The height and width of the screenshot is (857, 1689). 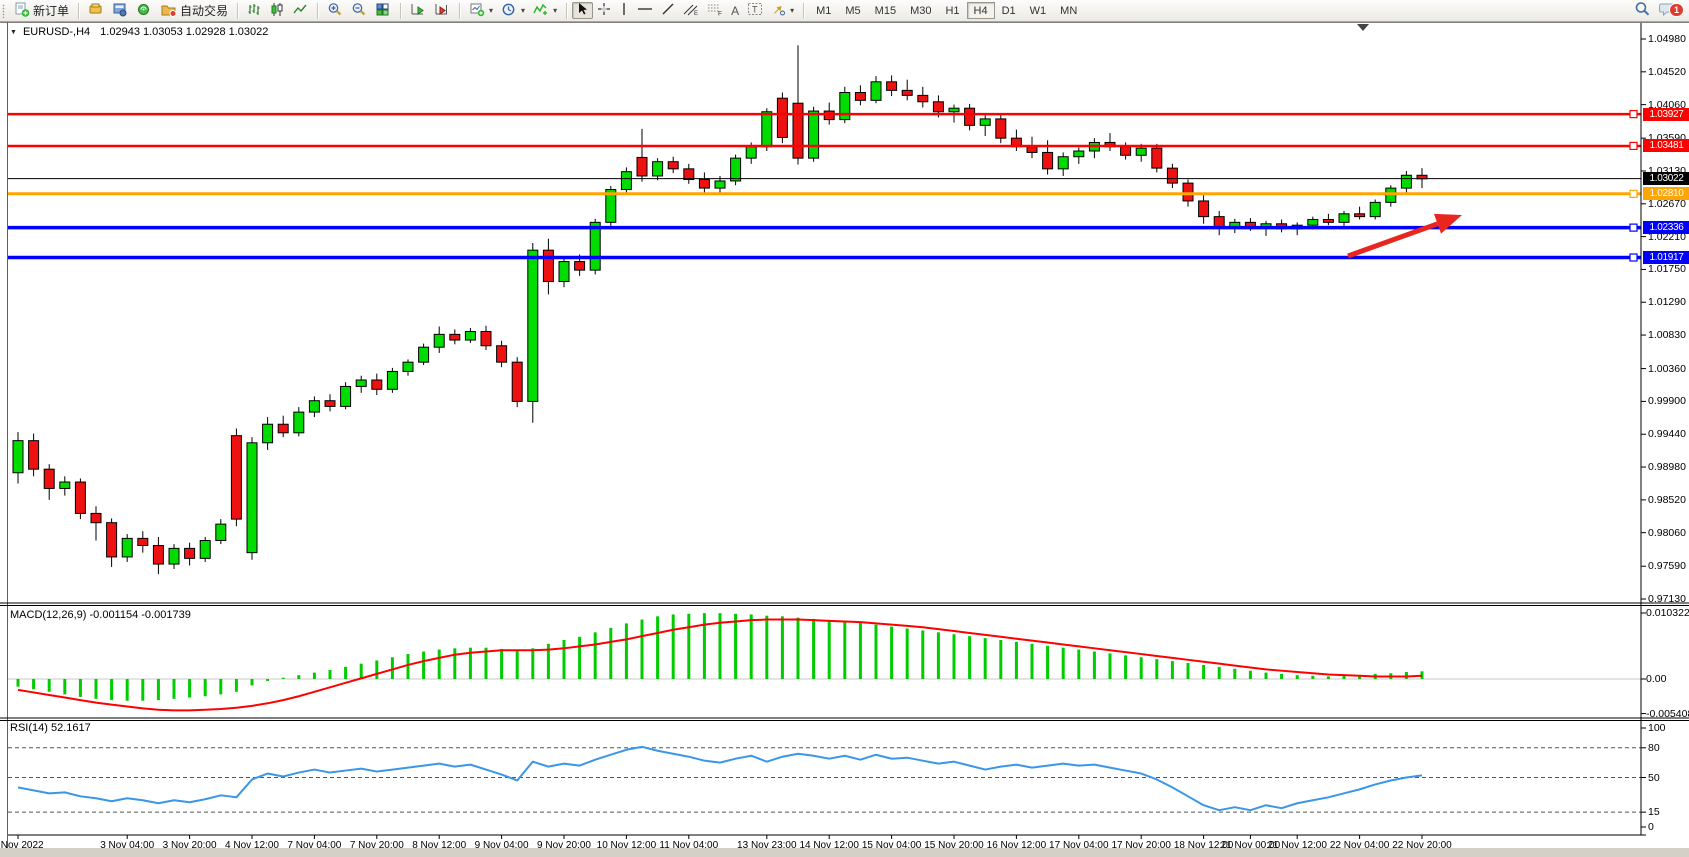 What do you see at coordinates (481, 10) in the screenshot?
I see `new-chart-button: ▾` at bounding box center [481, 10].